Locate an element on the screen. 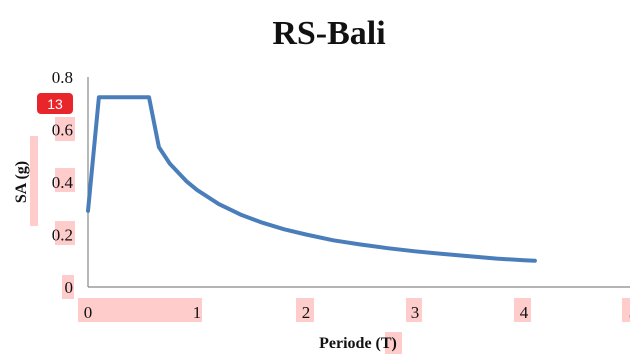  badge-label: 13 is located at coordinates (55, 104).